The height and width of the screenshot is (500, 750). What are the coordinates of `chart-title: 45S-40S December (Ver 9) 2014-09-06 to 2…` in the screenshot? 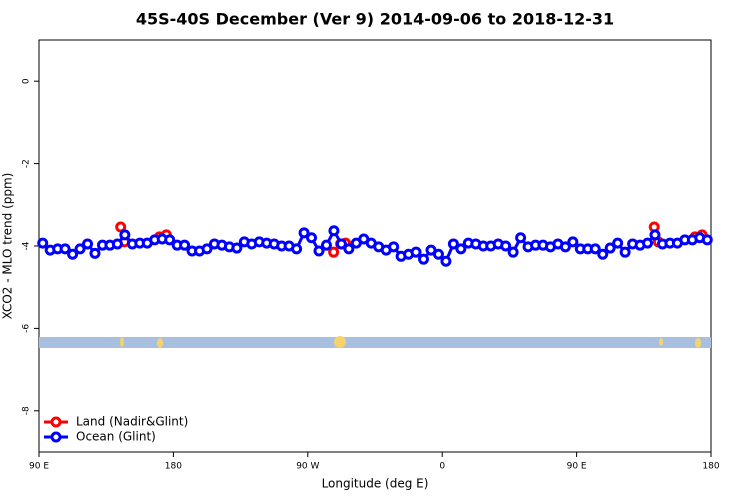 It's located at (375, 19).